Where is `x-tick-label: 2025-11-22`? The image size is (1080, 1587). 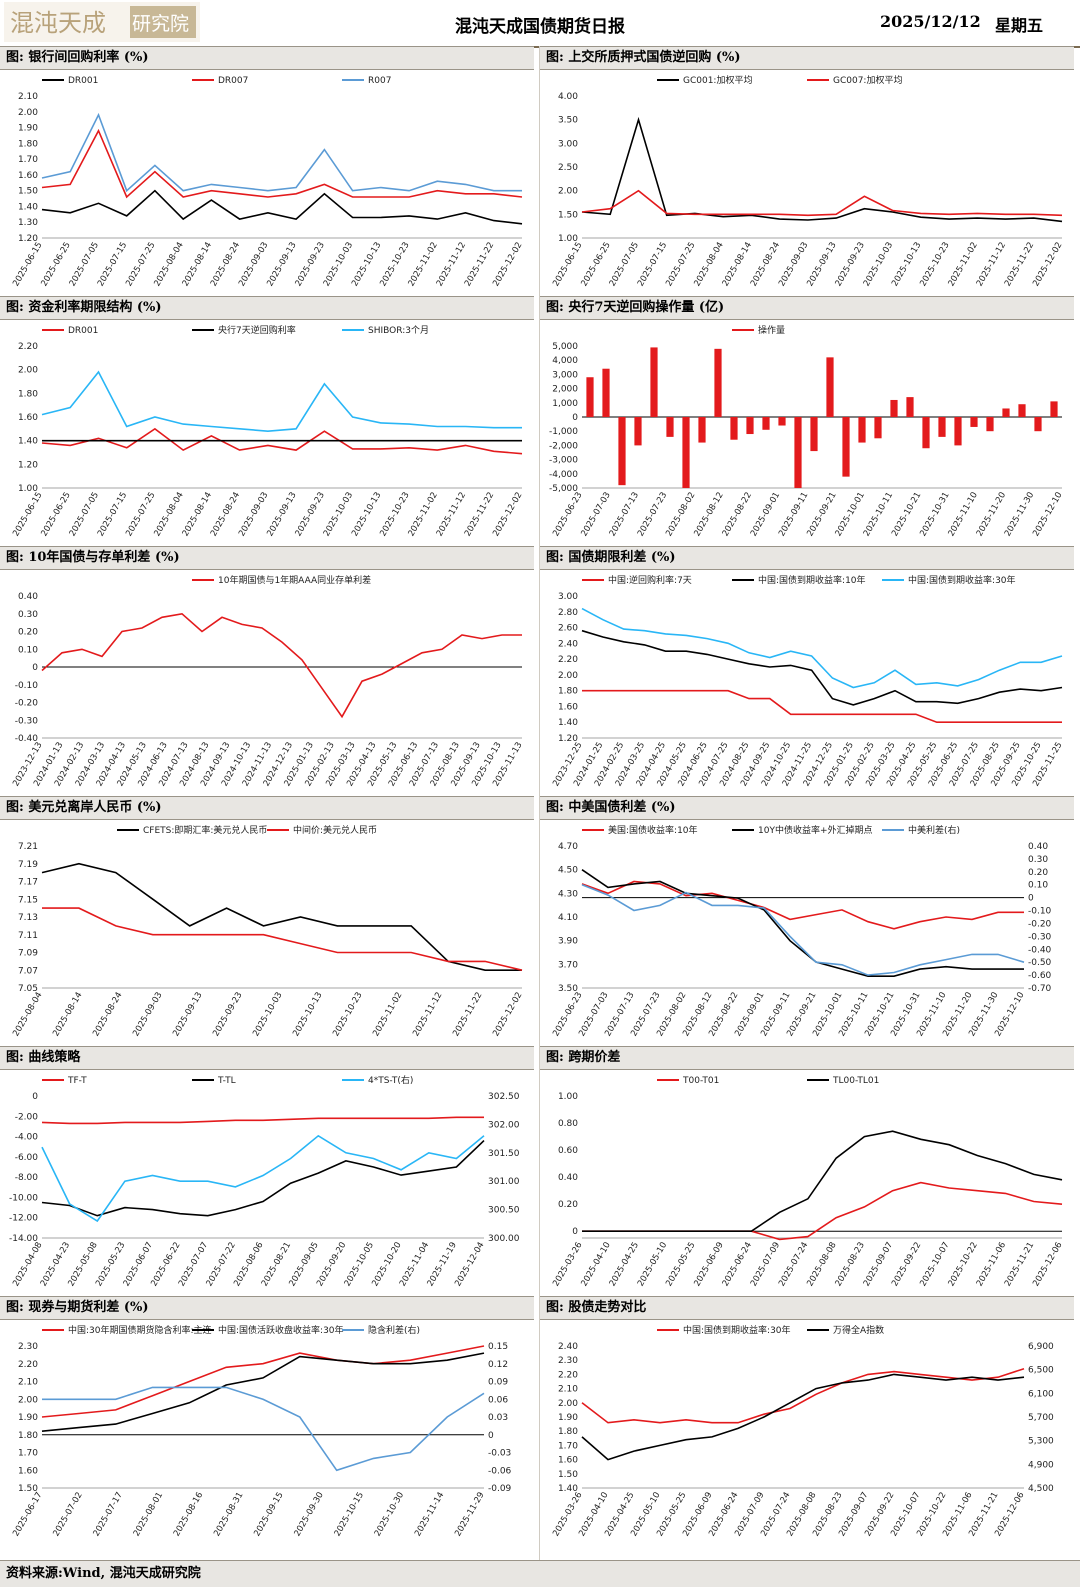 x-tick-label: 2025-11-22 is located at coordinates (467, 1015).